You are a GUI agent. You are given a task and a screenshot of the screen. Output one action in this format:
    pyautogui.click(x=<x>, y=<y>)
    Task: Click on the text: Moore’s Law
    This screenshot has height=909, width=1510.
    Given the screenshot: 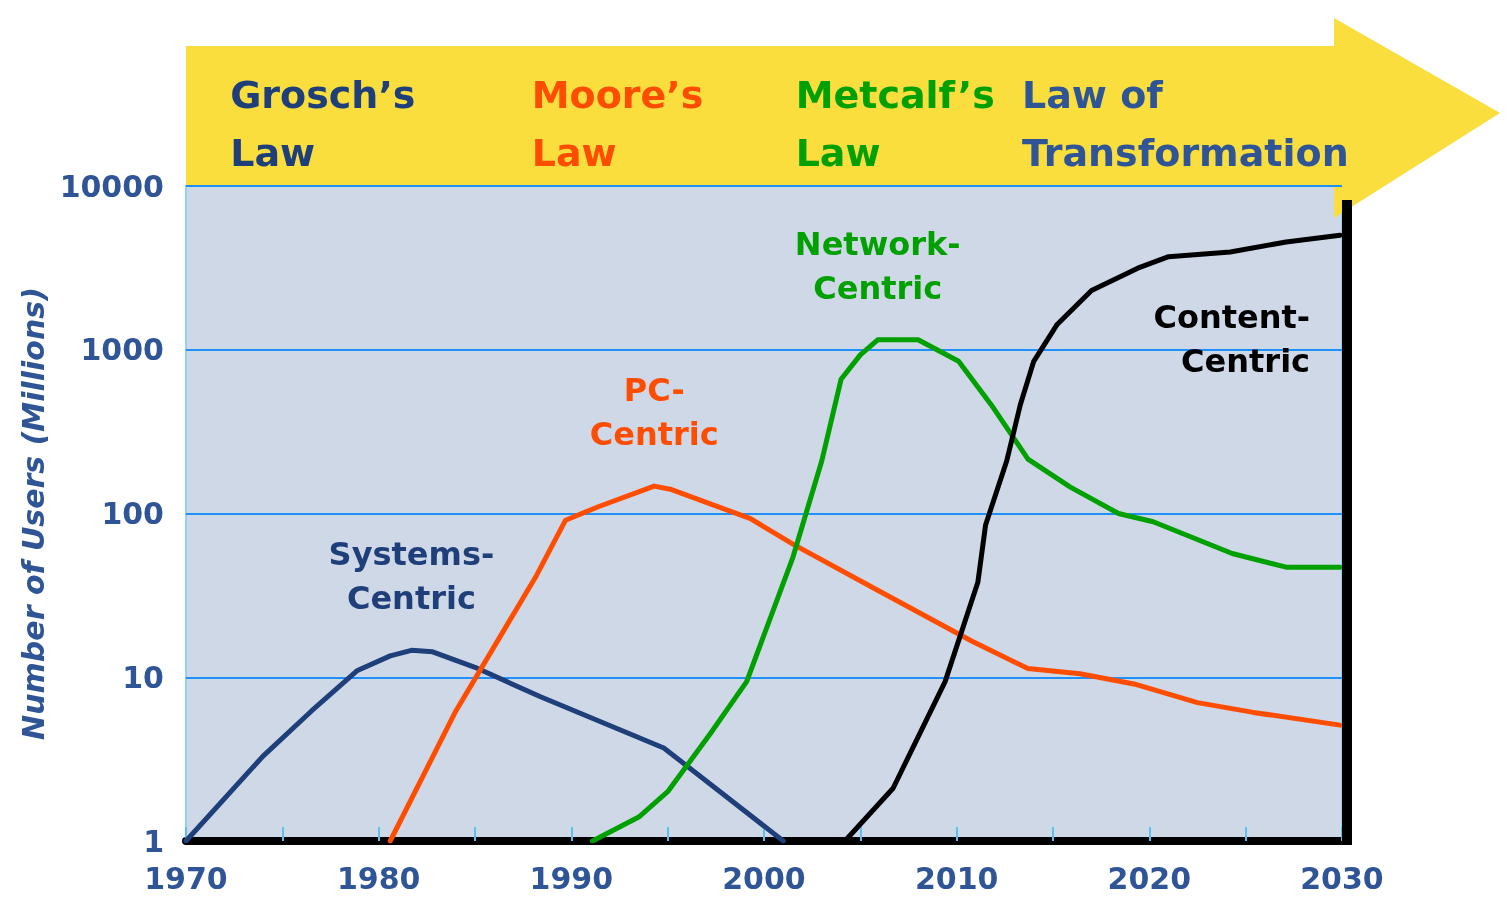 What is the action you would take?
    pyautogui.click(x=617, y=124)
    